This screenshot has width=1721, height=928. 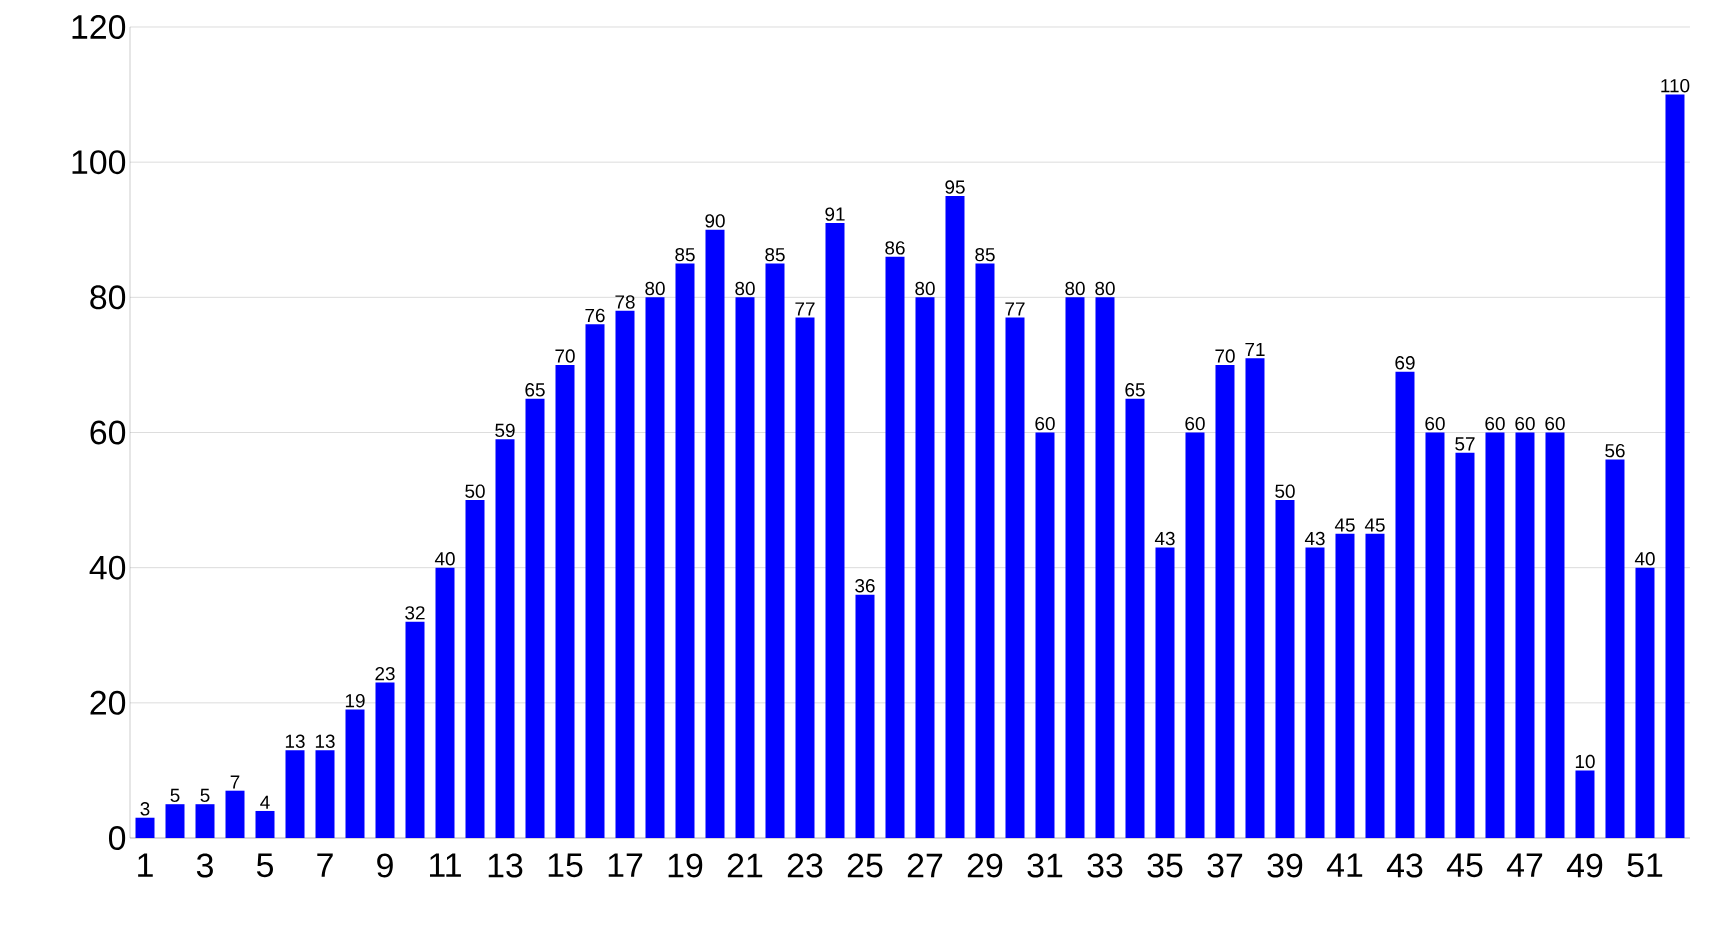 What do you see at coordinates (325, 865) in the screenshot?
I see `x-tick-label: 7` at bounding box center [325, 865].